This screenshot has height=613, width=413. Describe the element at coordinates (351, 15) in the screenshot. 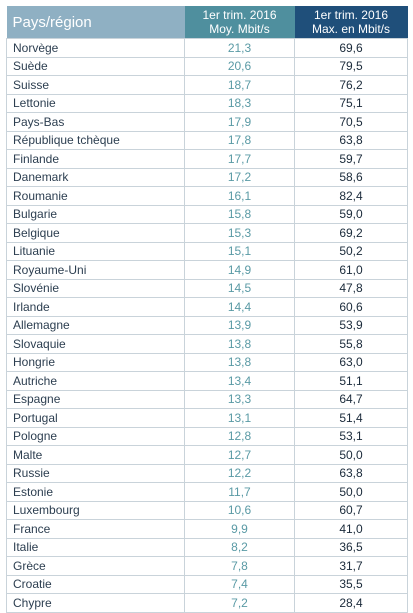

I see `max-header-line1: 1er trim. 2016` at that location.